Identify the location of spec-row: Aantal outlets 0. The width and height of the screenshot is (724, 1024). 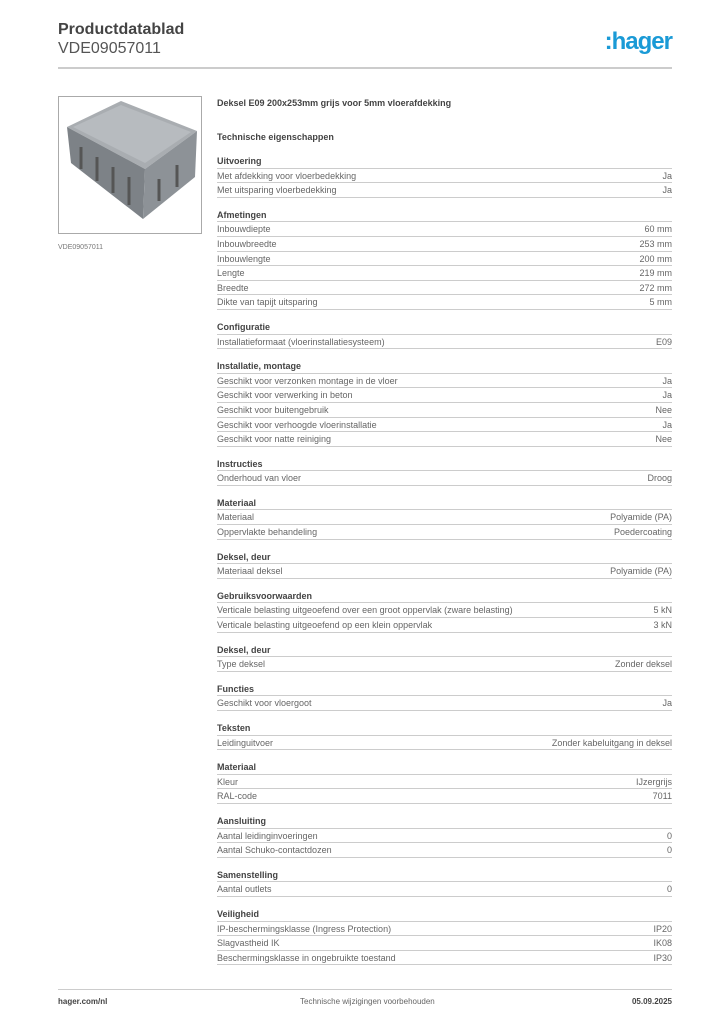
(444, 889).